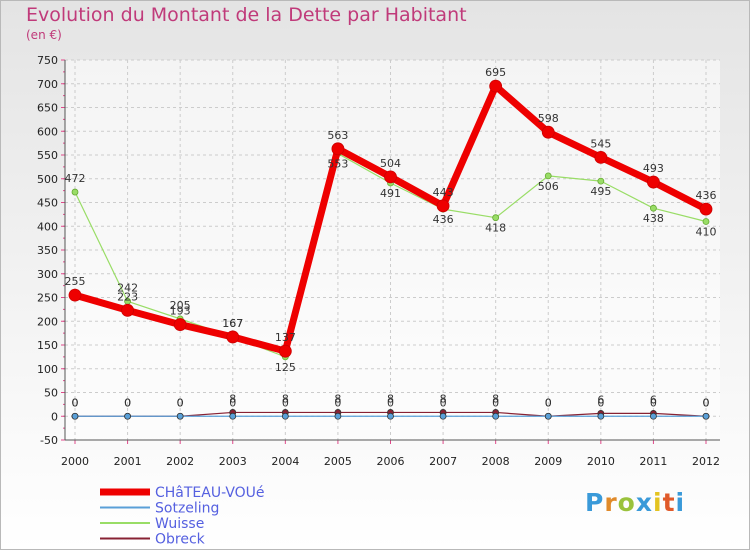  Describe the element at coordinates (390, 193) in the screenshot. I see `data-label: 491` at that location.